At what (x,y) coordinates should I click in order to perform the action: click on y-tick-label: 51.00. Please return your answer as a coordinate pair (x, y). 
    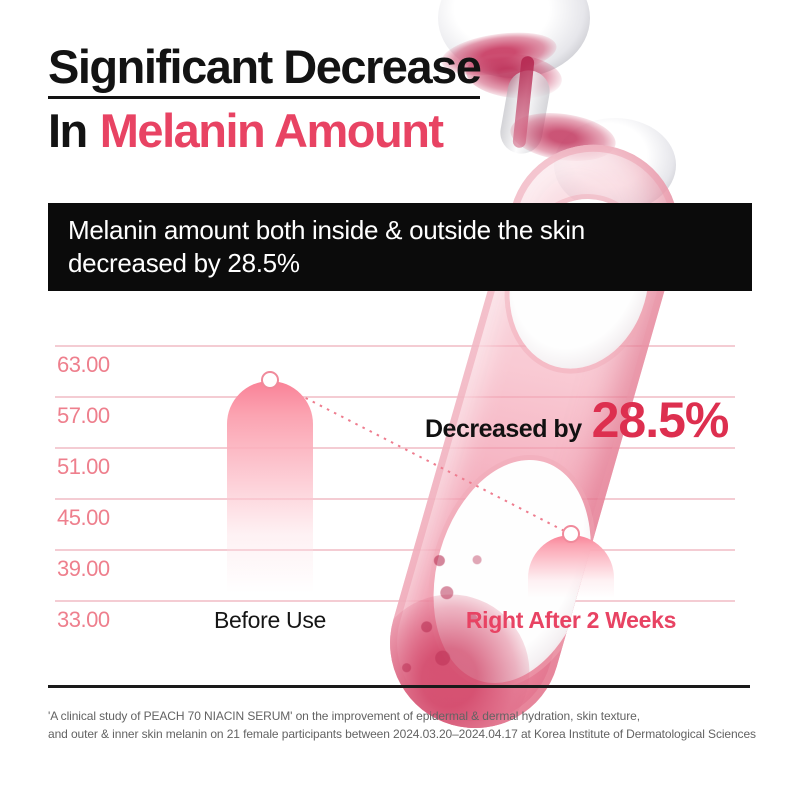
    Looking at the image, I should click on (83, 466).